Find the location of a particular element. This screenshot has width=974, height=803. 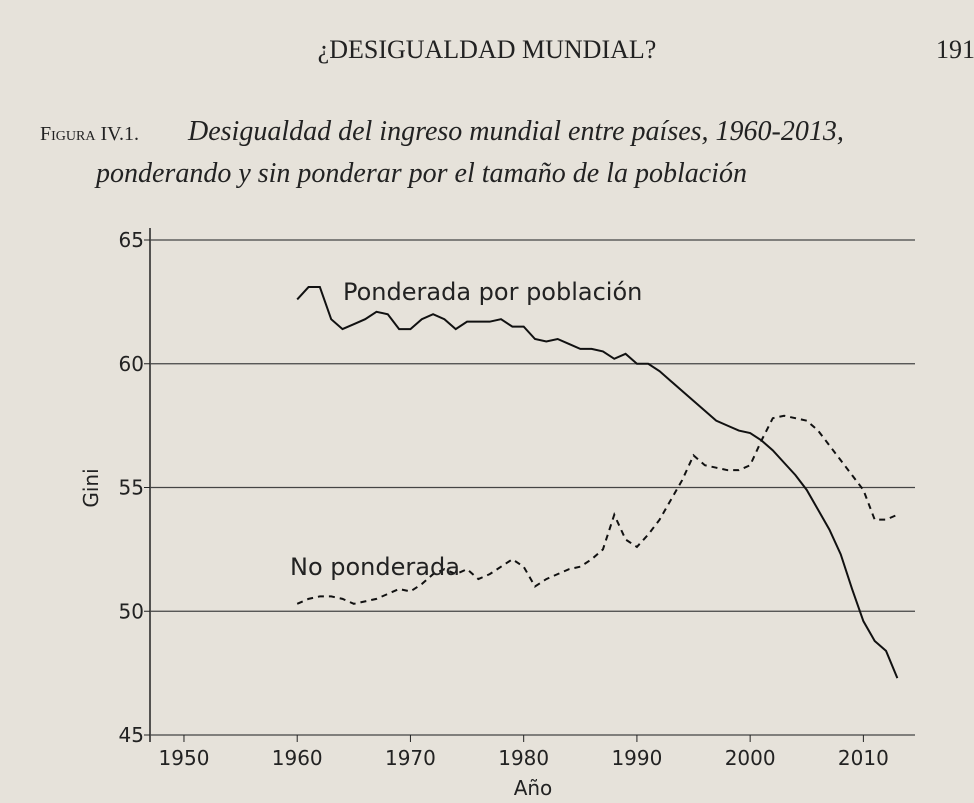

figure-label: Figura IV.1. is located at coordinates (89, 134).